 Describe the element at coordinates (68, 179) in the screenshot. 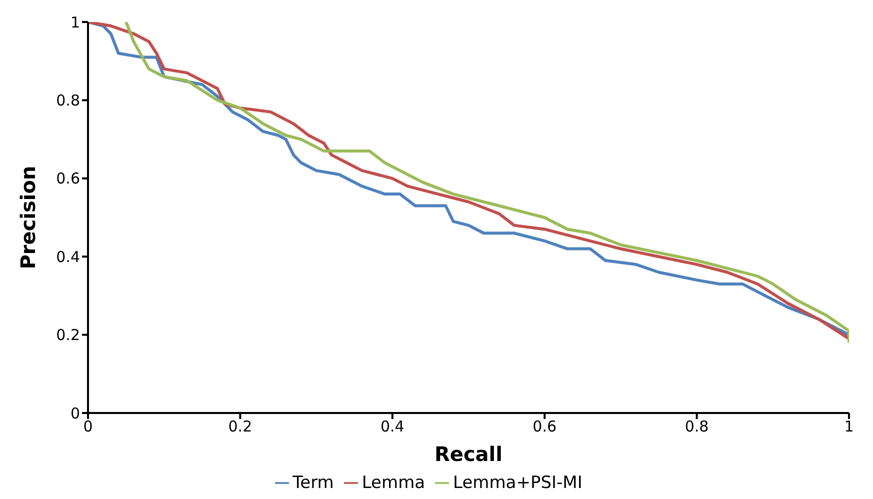

I see `y-tick-label: 0.6` at that location.